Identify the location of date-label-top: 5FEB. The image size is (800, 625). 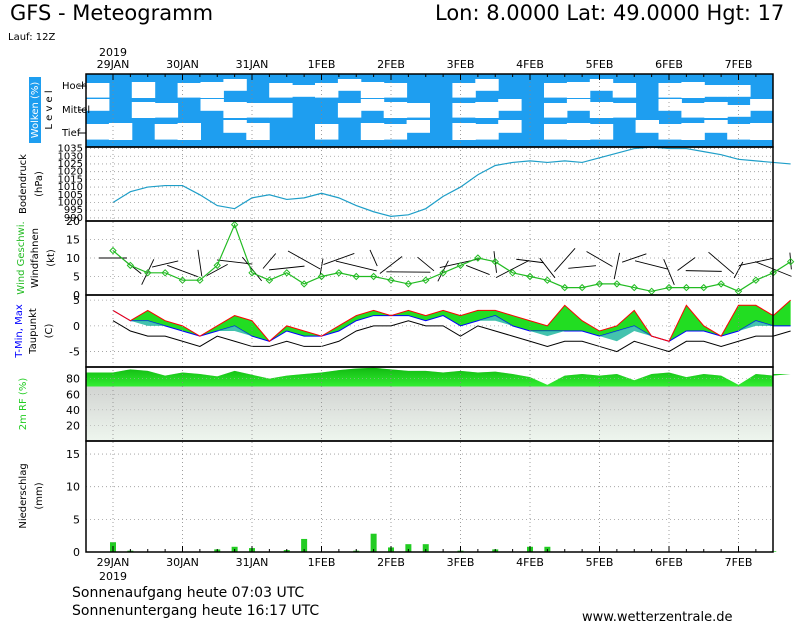
(600, 64).